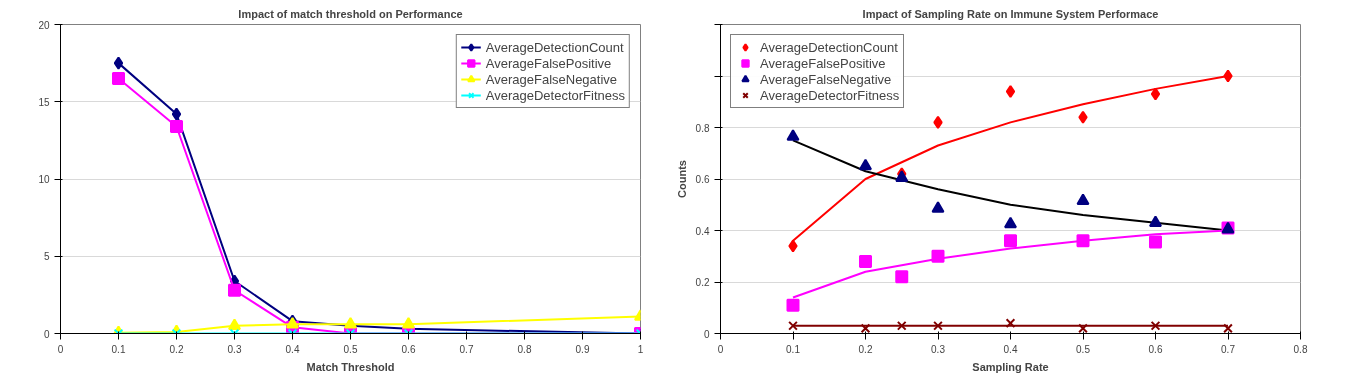  Describe the element at coordinates (702, 128) in the screenshot. I see `y-tick-label: 0.8` at that location.